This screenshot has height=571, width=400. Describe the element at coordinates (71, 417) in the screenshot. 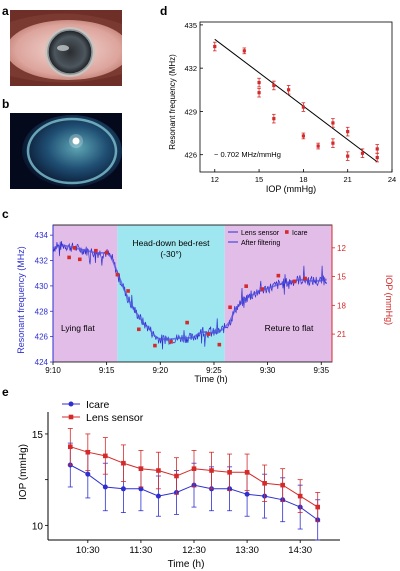

I see `chart-e-legend-lens-marker` at that location.